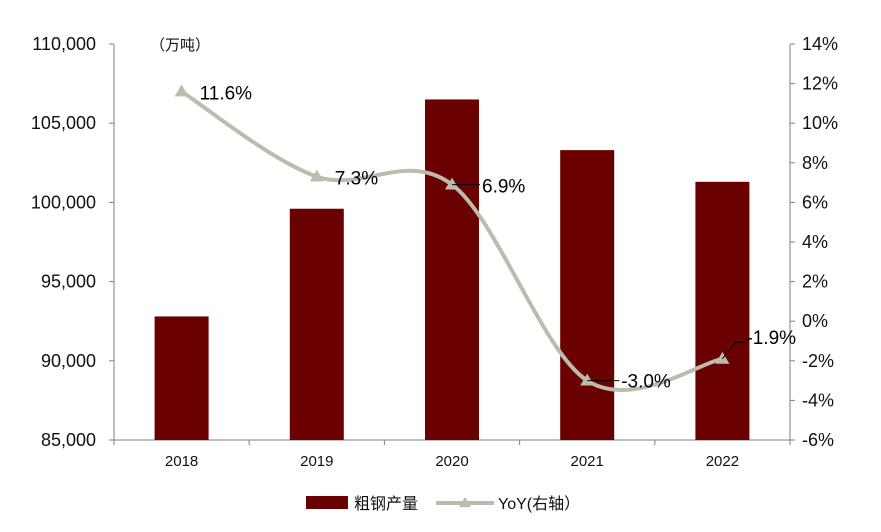 The width and height of the screenshot is (881, 532). I want to click on right-axis-tick-label: 14%, so click(820, 44).